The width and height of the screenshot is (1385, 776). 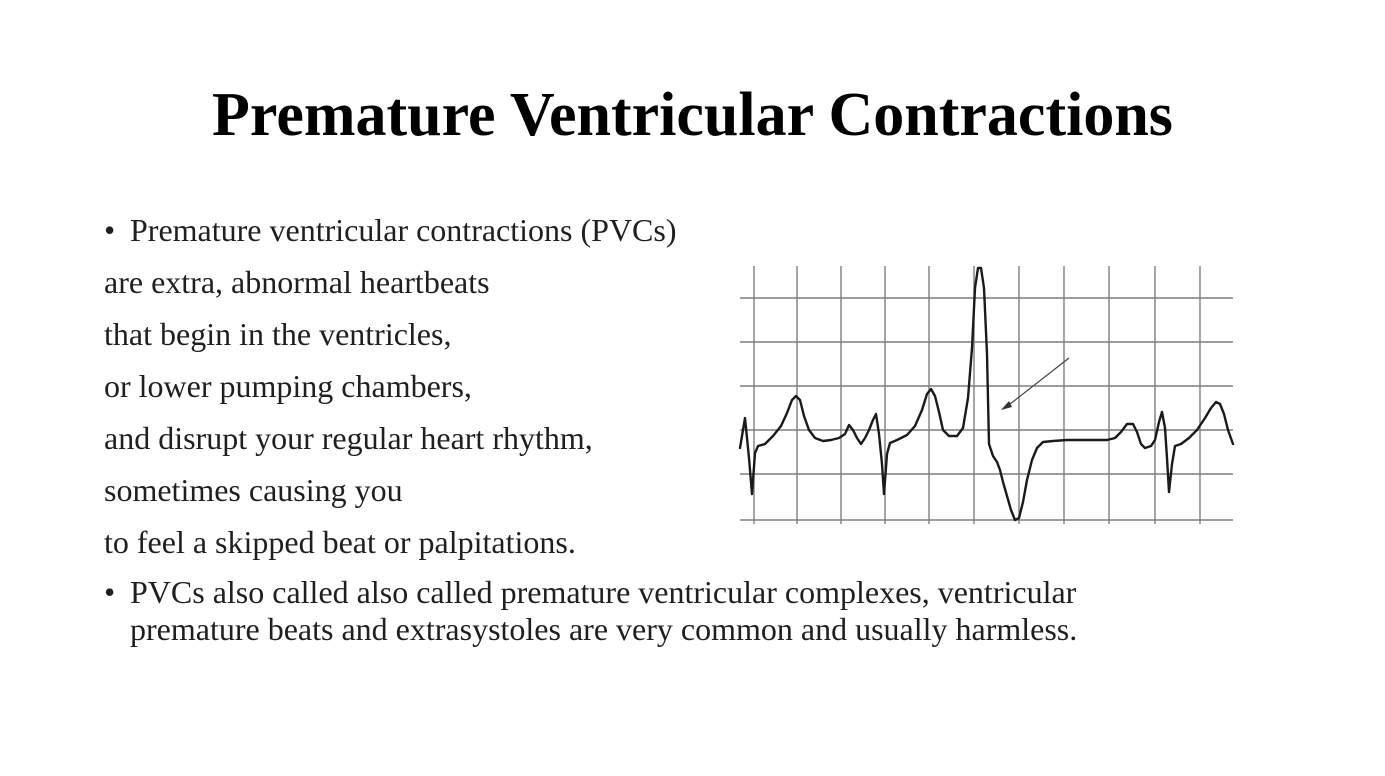 What do you see at coordinates (1006, 405) in the screenshot?
I see `ecg-arrow-head` at bounding box center [1006, 405].